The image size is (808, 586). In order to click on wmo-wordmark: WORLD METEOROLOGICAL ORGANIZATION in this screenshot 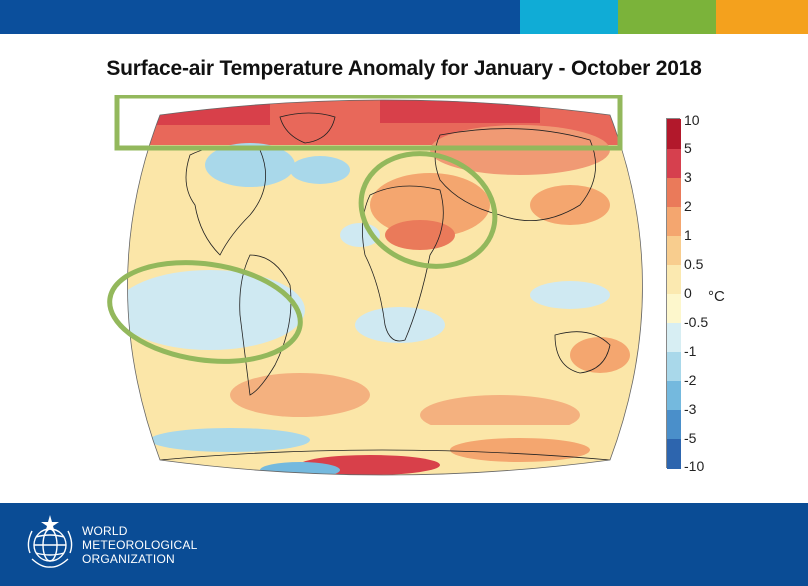, I will do `click(140, 545)`.